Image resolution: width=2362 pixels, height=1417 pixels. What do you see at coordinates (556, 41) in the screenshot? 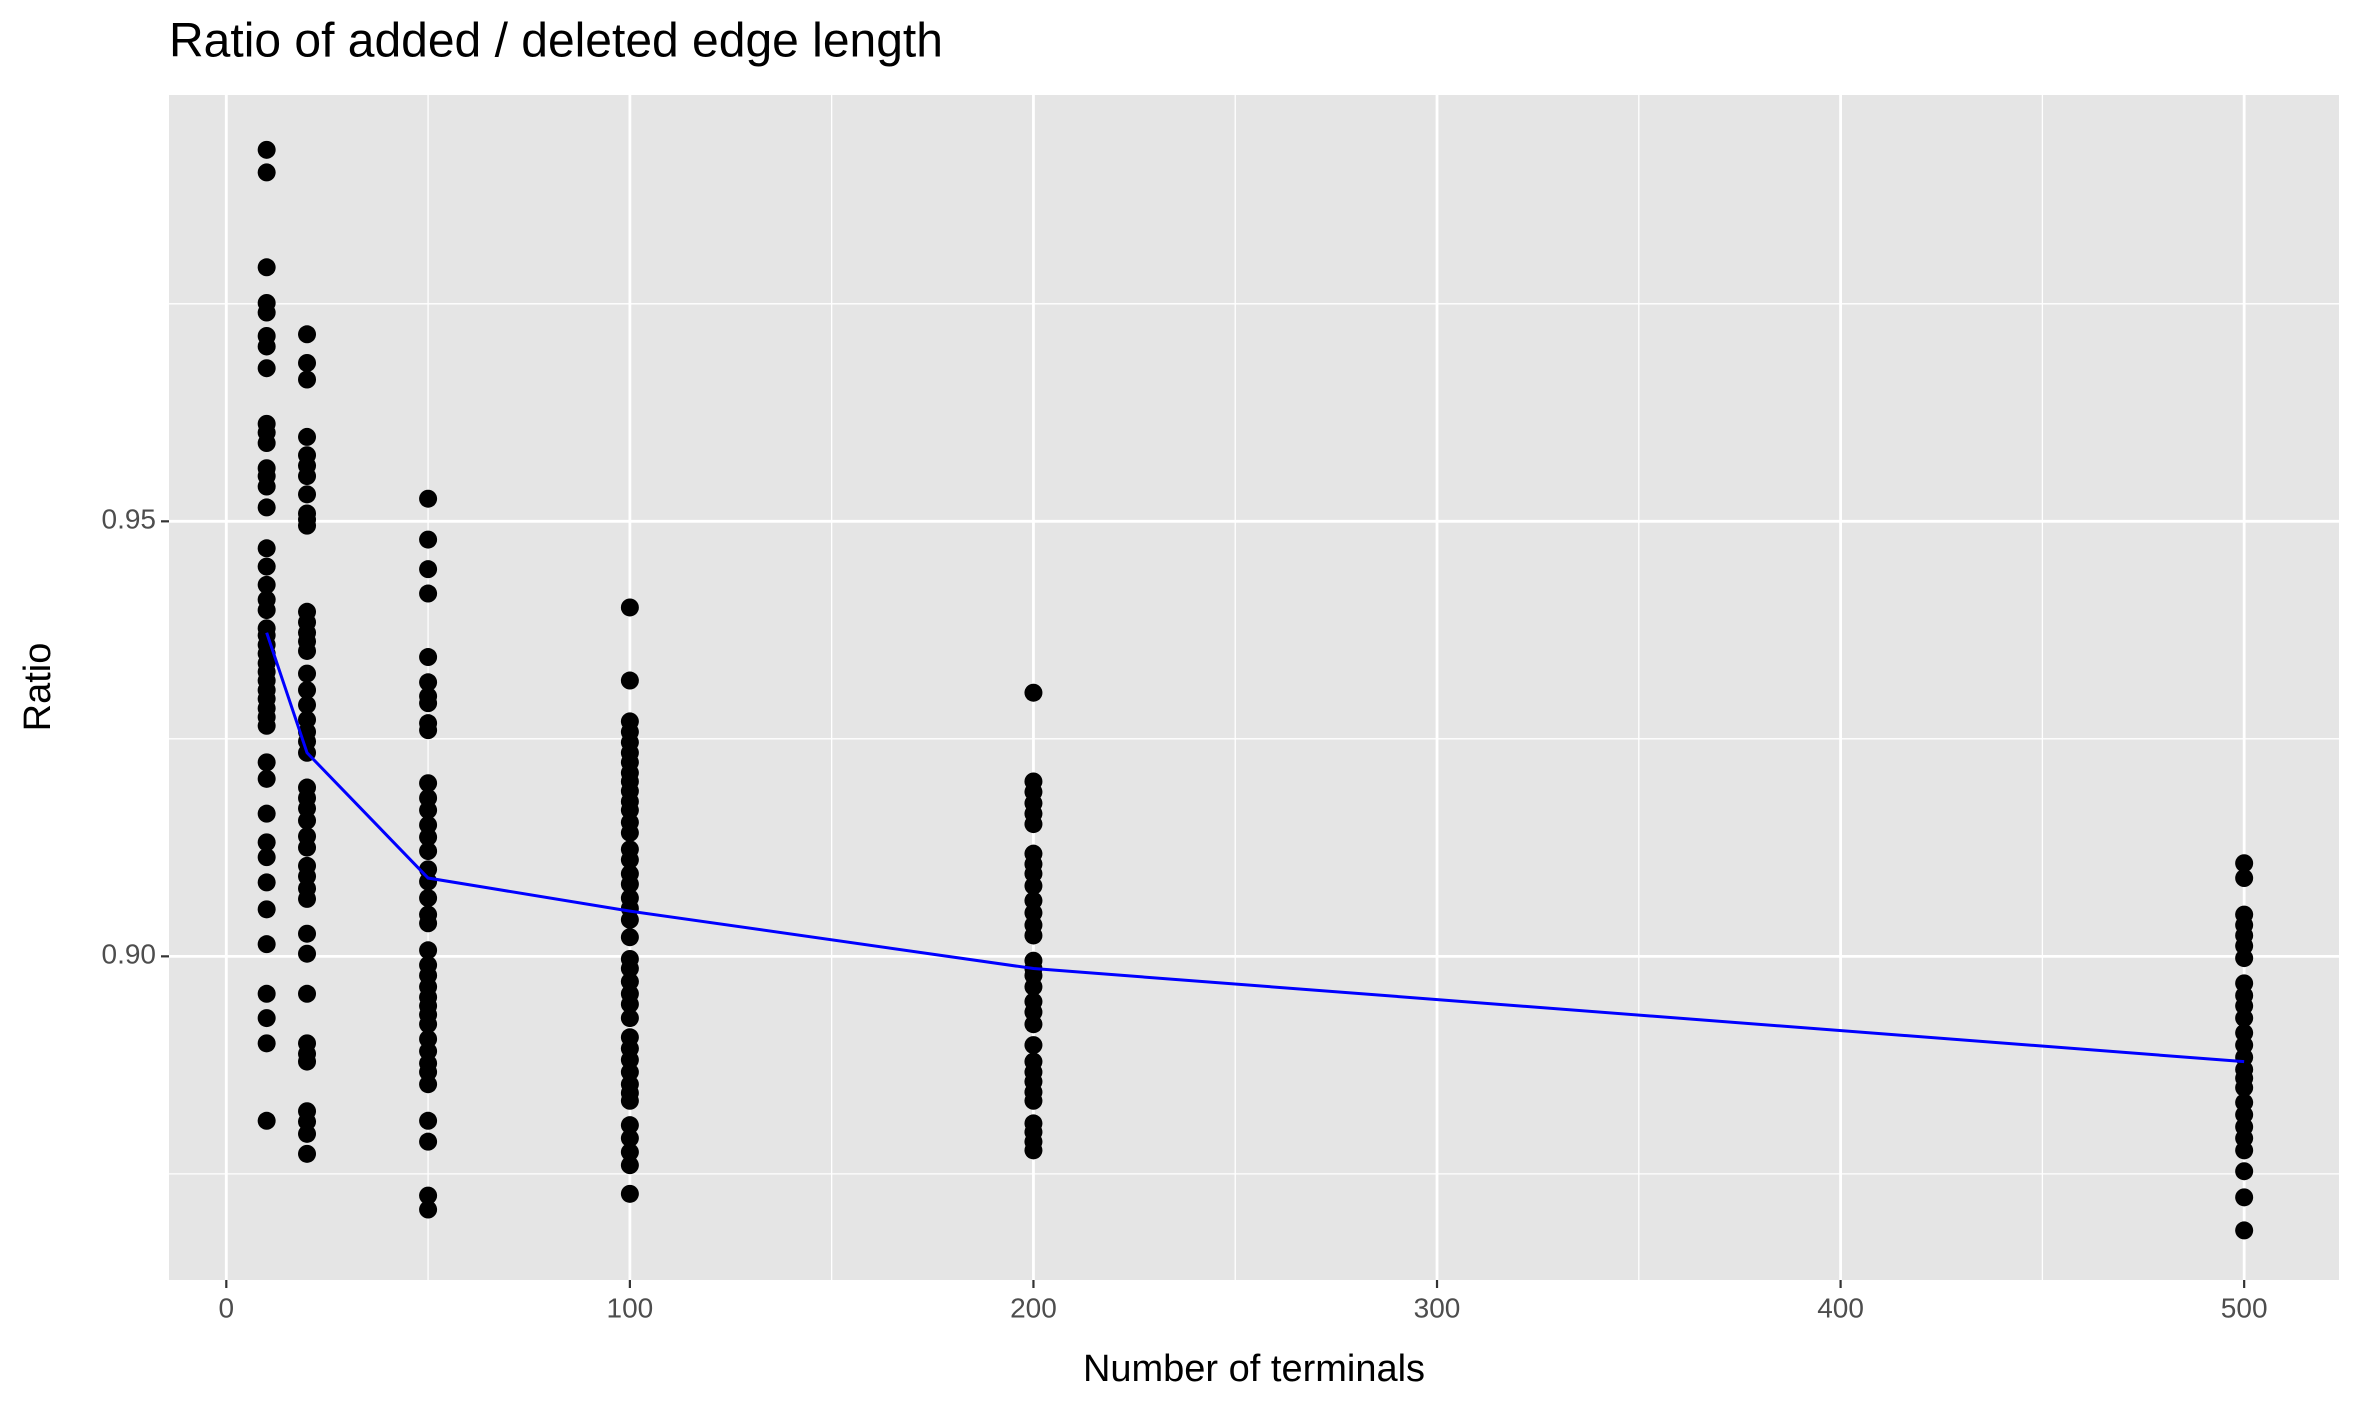
I see `chart-title: Ratio of added / deleted edge length` at bounding box center [556, 41].